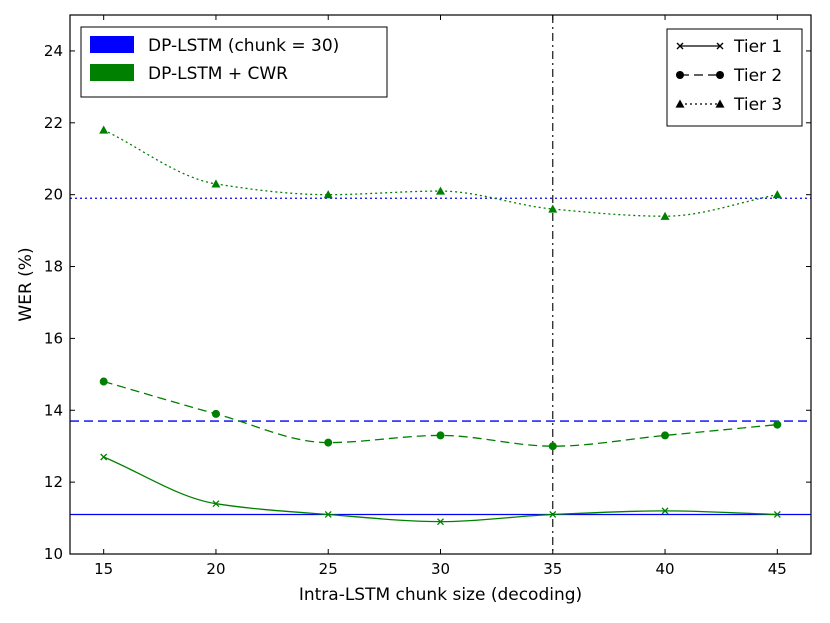 The height and width of the screenshot is (623, 830). Describe the element at coordinates (26, 284) in the screenshot. I see `y-axis-label: WER (%)` at that location.